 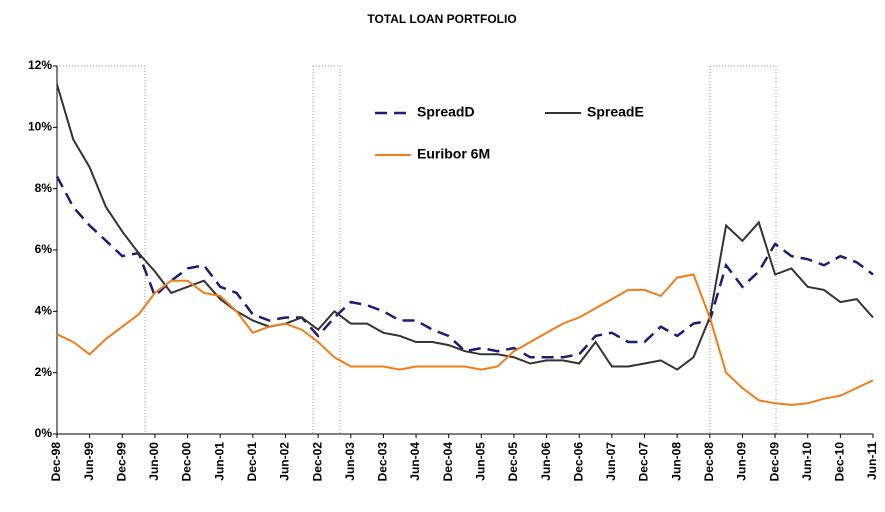 I want to click on chart-title: TOTAL LOAN PORTFOLIO, so click(x=441, y=19).